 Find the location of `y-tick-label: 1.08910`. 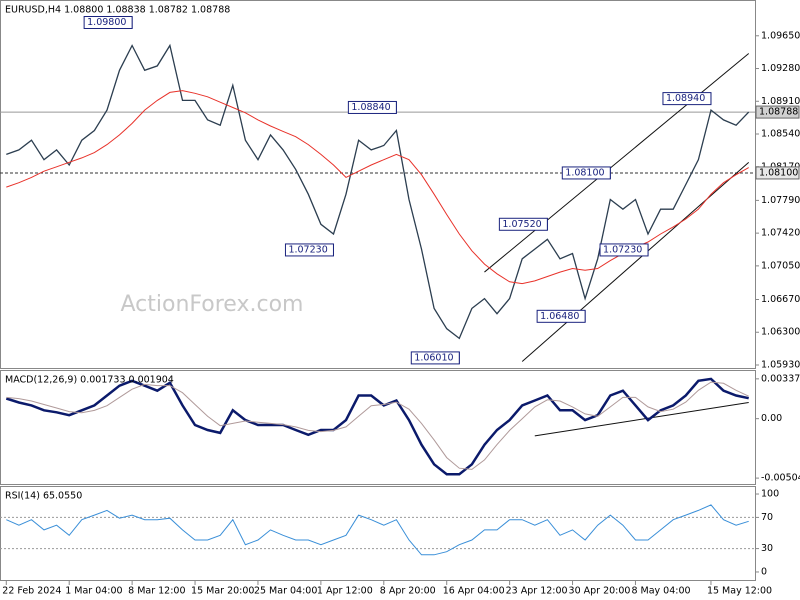

y-tick-label: 1.08910 is located at coordinates (780, 101).